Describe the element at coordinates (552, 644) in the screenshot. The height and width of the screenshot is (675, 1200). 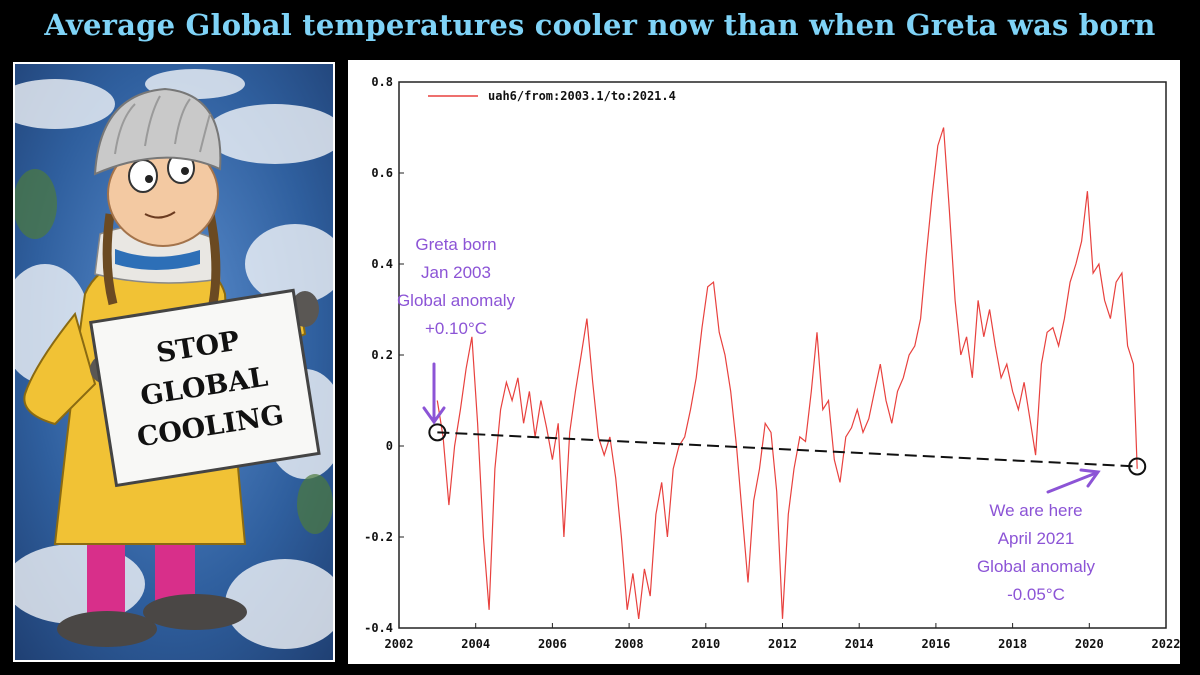
I see `x-tick-label: 2006` at that location.